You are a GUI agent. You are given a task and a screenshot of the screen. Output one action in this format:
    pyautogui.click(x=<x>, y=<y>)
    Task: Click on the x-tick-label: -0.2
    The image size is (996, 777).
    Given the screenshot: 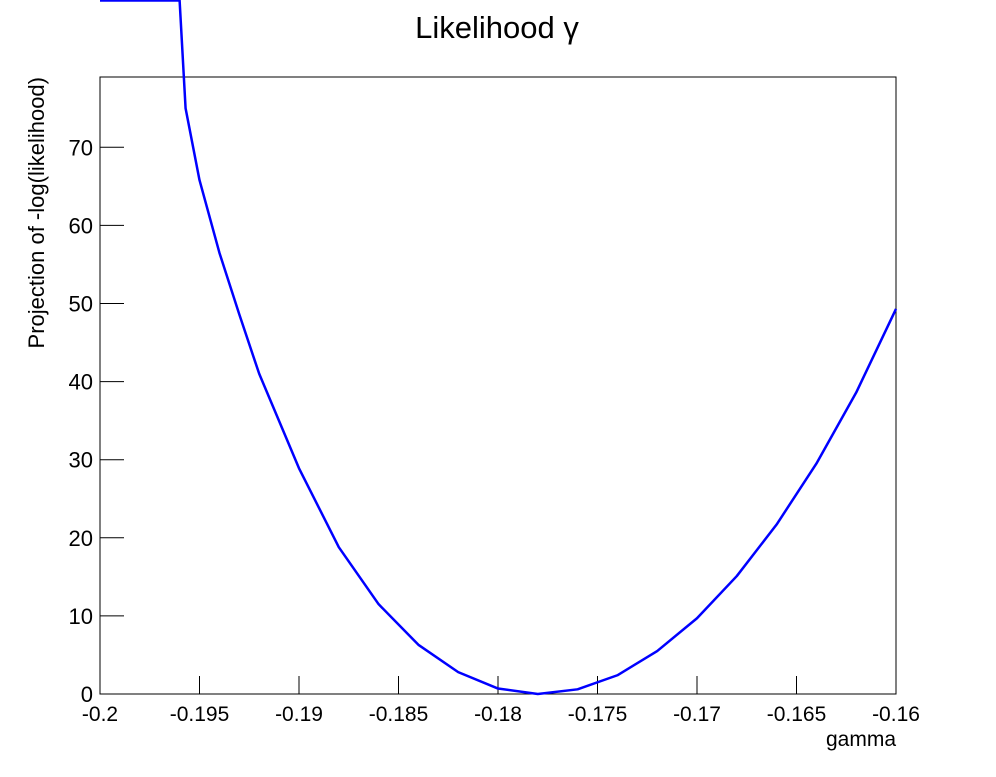 What is the action you would take?
    pyautogui.click(x=100, y=714)
    